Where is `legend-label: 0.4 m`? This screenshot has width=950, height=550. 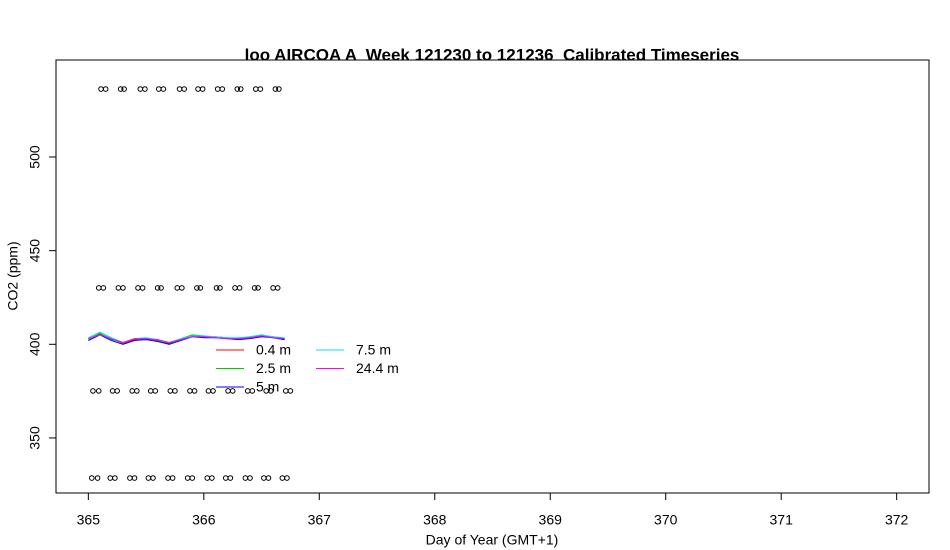 legend-label: 0.4 m is located at coordinates (273, 350).